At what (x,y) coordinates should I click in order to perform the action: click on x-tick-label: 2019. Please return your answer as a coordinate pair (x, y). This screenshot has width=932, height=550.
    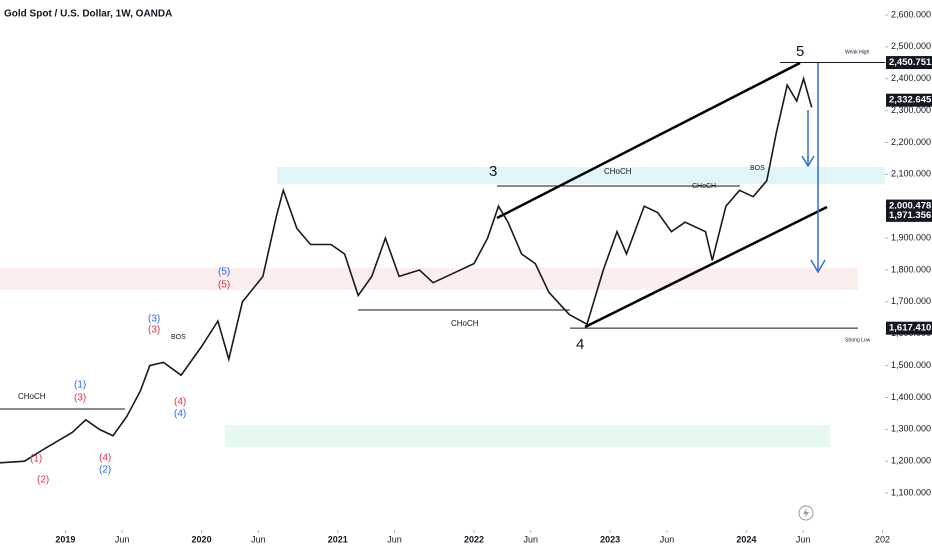
    Looking at the image, I should click on (65, 539).